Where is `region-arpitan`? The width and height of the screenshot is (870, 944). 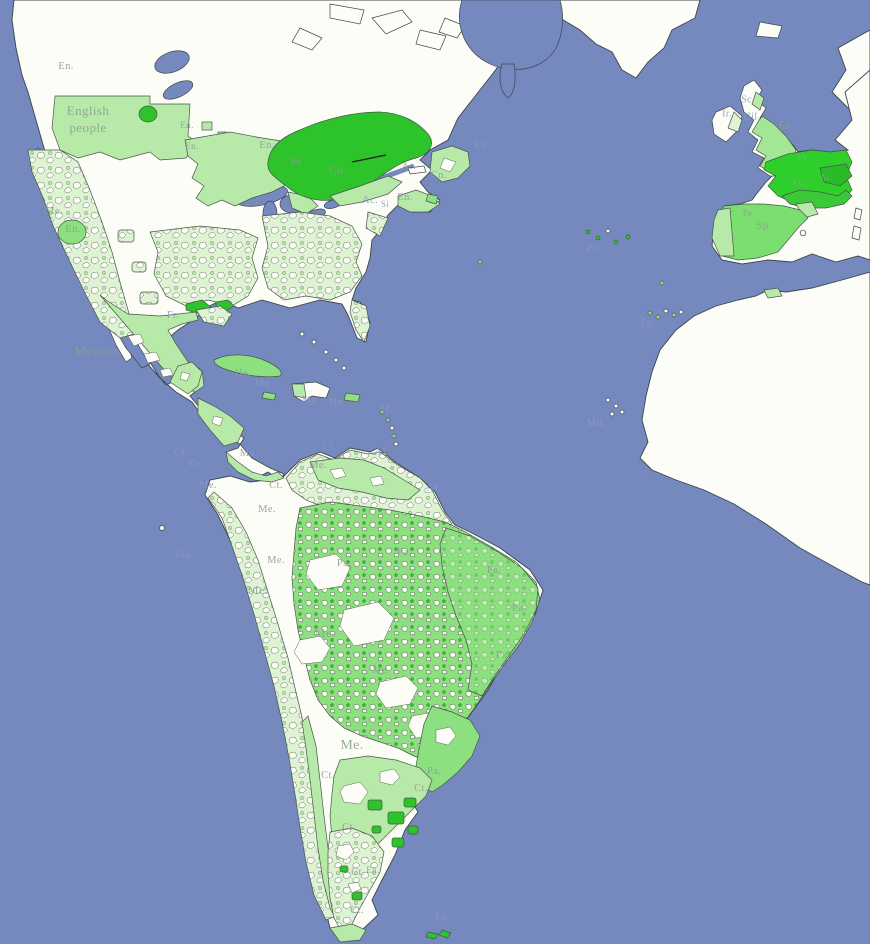
region-arpitan is located at coordinates (836, 175).